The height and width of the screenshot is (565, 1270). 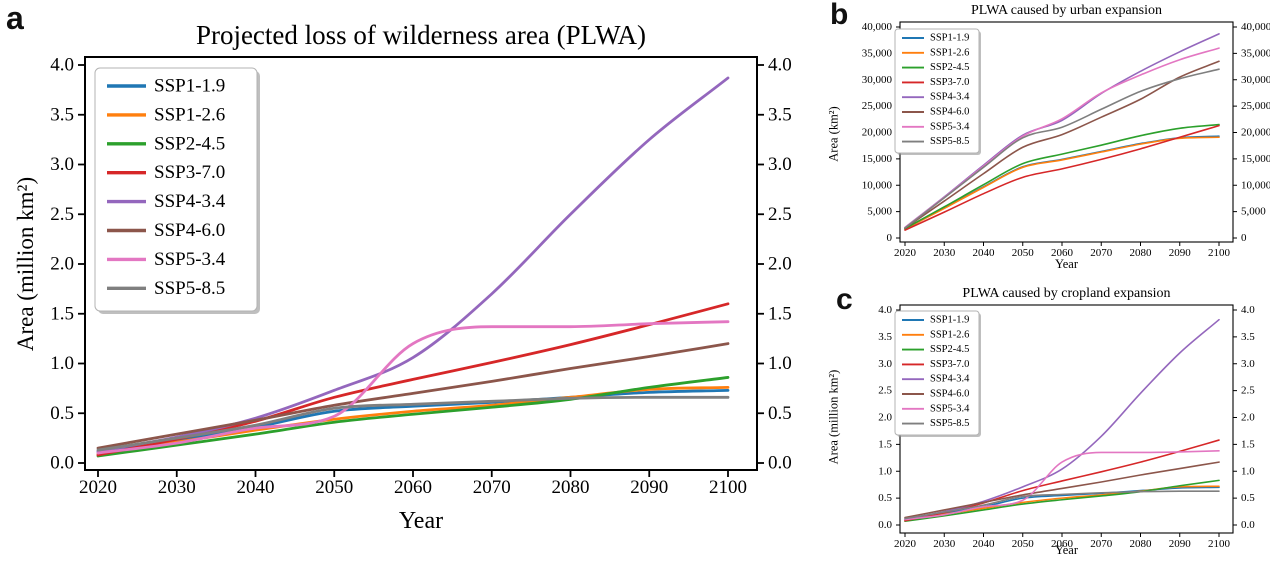 I want to click on series-line-SSP4-6.0, so click(x=1062, y=144).